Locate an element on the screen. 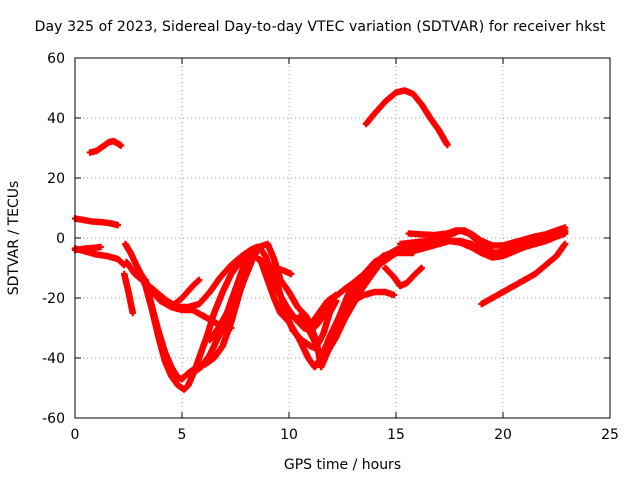 The width and height of the screenshot is (640, 480). series-s20 is located at coordinates (378, 269).